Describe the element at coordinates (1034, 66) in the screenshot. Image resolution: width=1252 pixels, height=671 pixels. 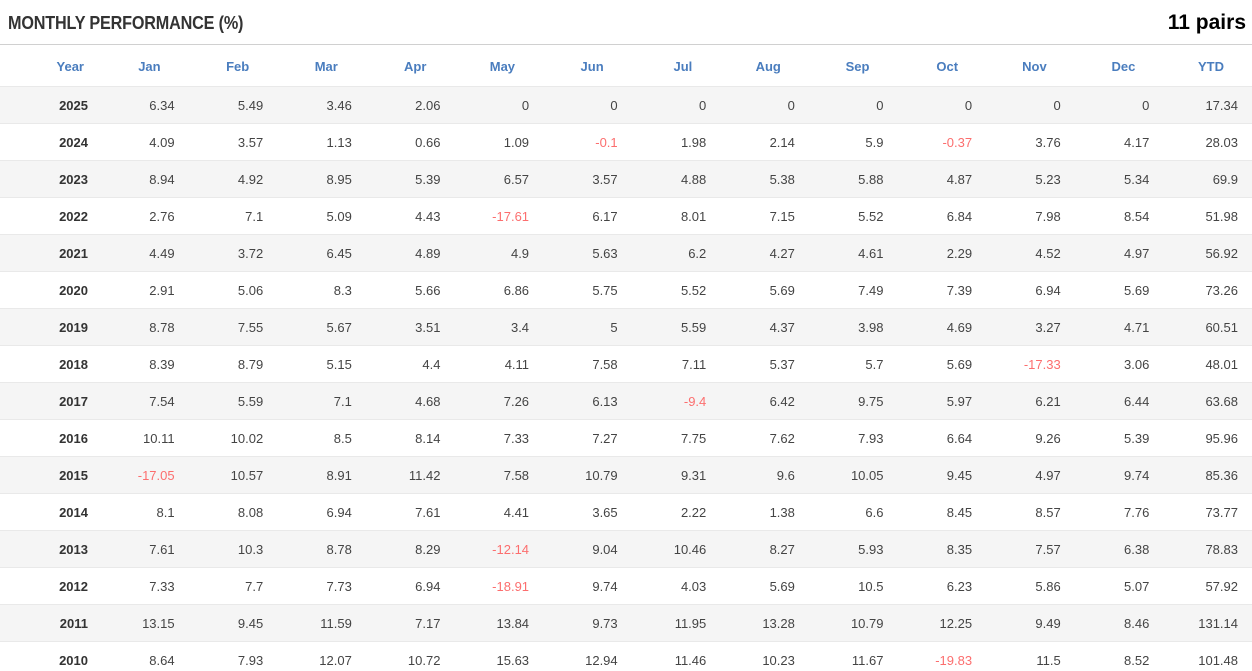
I see `column-header-nov: Nov` at that location.